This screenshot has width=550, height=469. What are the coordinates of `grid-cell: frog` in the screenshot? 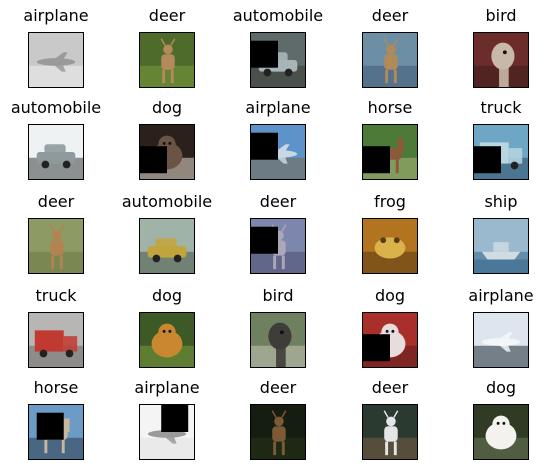 It's located at (390, 237).